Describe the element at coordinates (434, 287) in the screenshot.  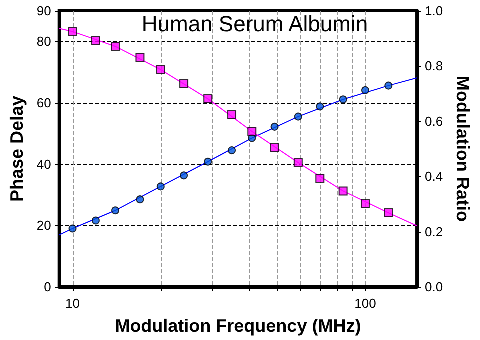
I see `y2-tick-label: 0.0` at that location.